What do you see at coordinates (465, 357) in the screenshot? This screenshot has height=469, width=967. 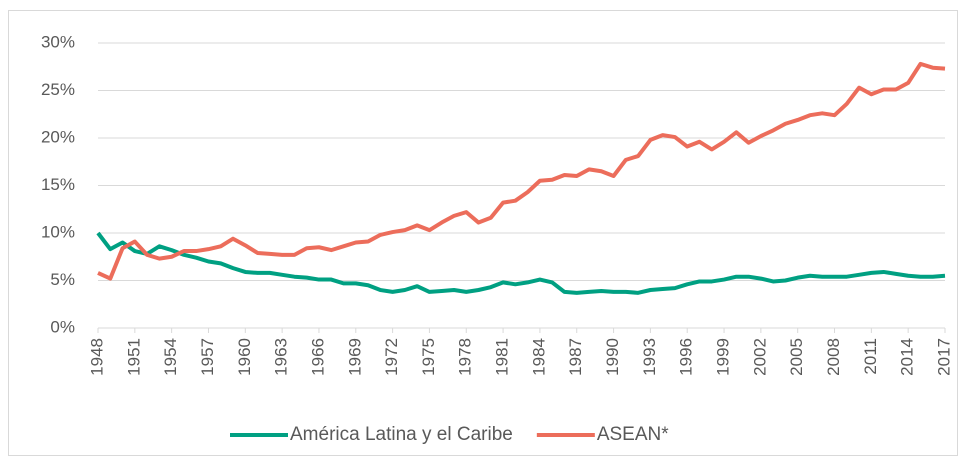 I see `x-tick-label: 1978` at bounding box center [465, 357].